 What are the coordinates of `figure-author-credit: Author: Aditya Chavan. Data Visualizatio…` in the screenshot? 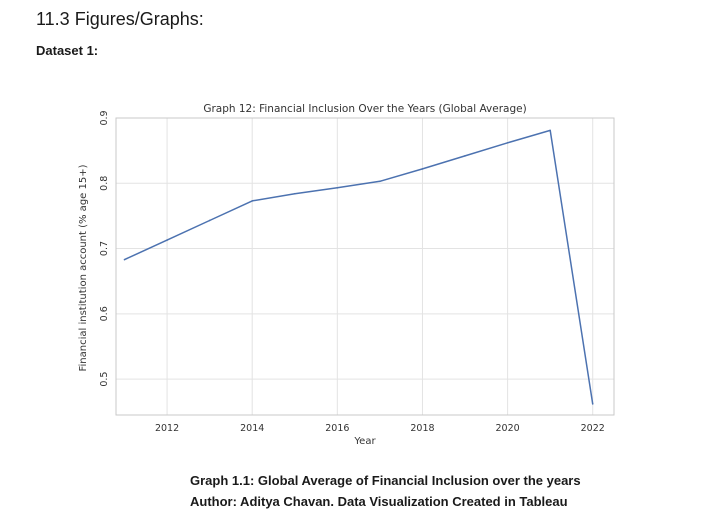 It's located at (379, 501).